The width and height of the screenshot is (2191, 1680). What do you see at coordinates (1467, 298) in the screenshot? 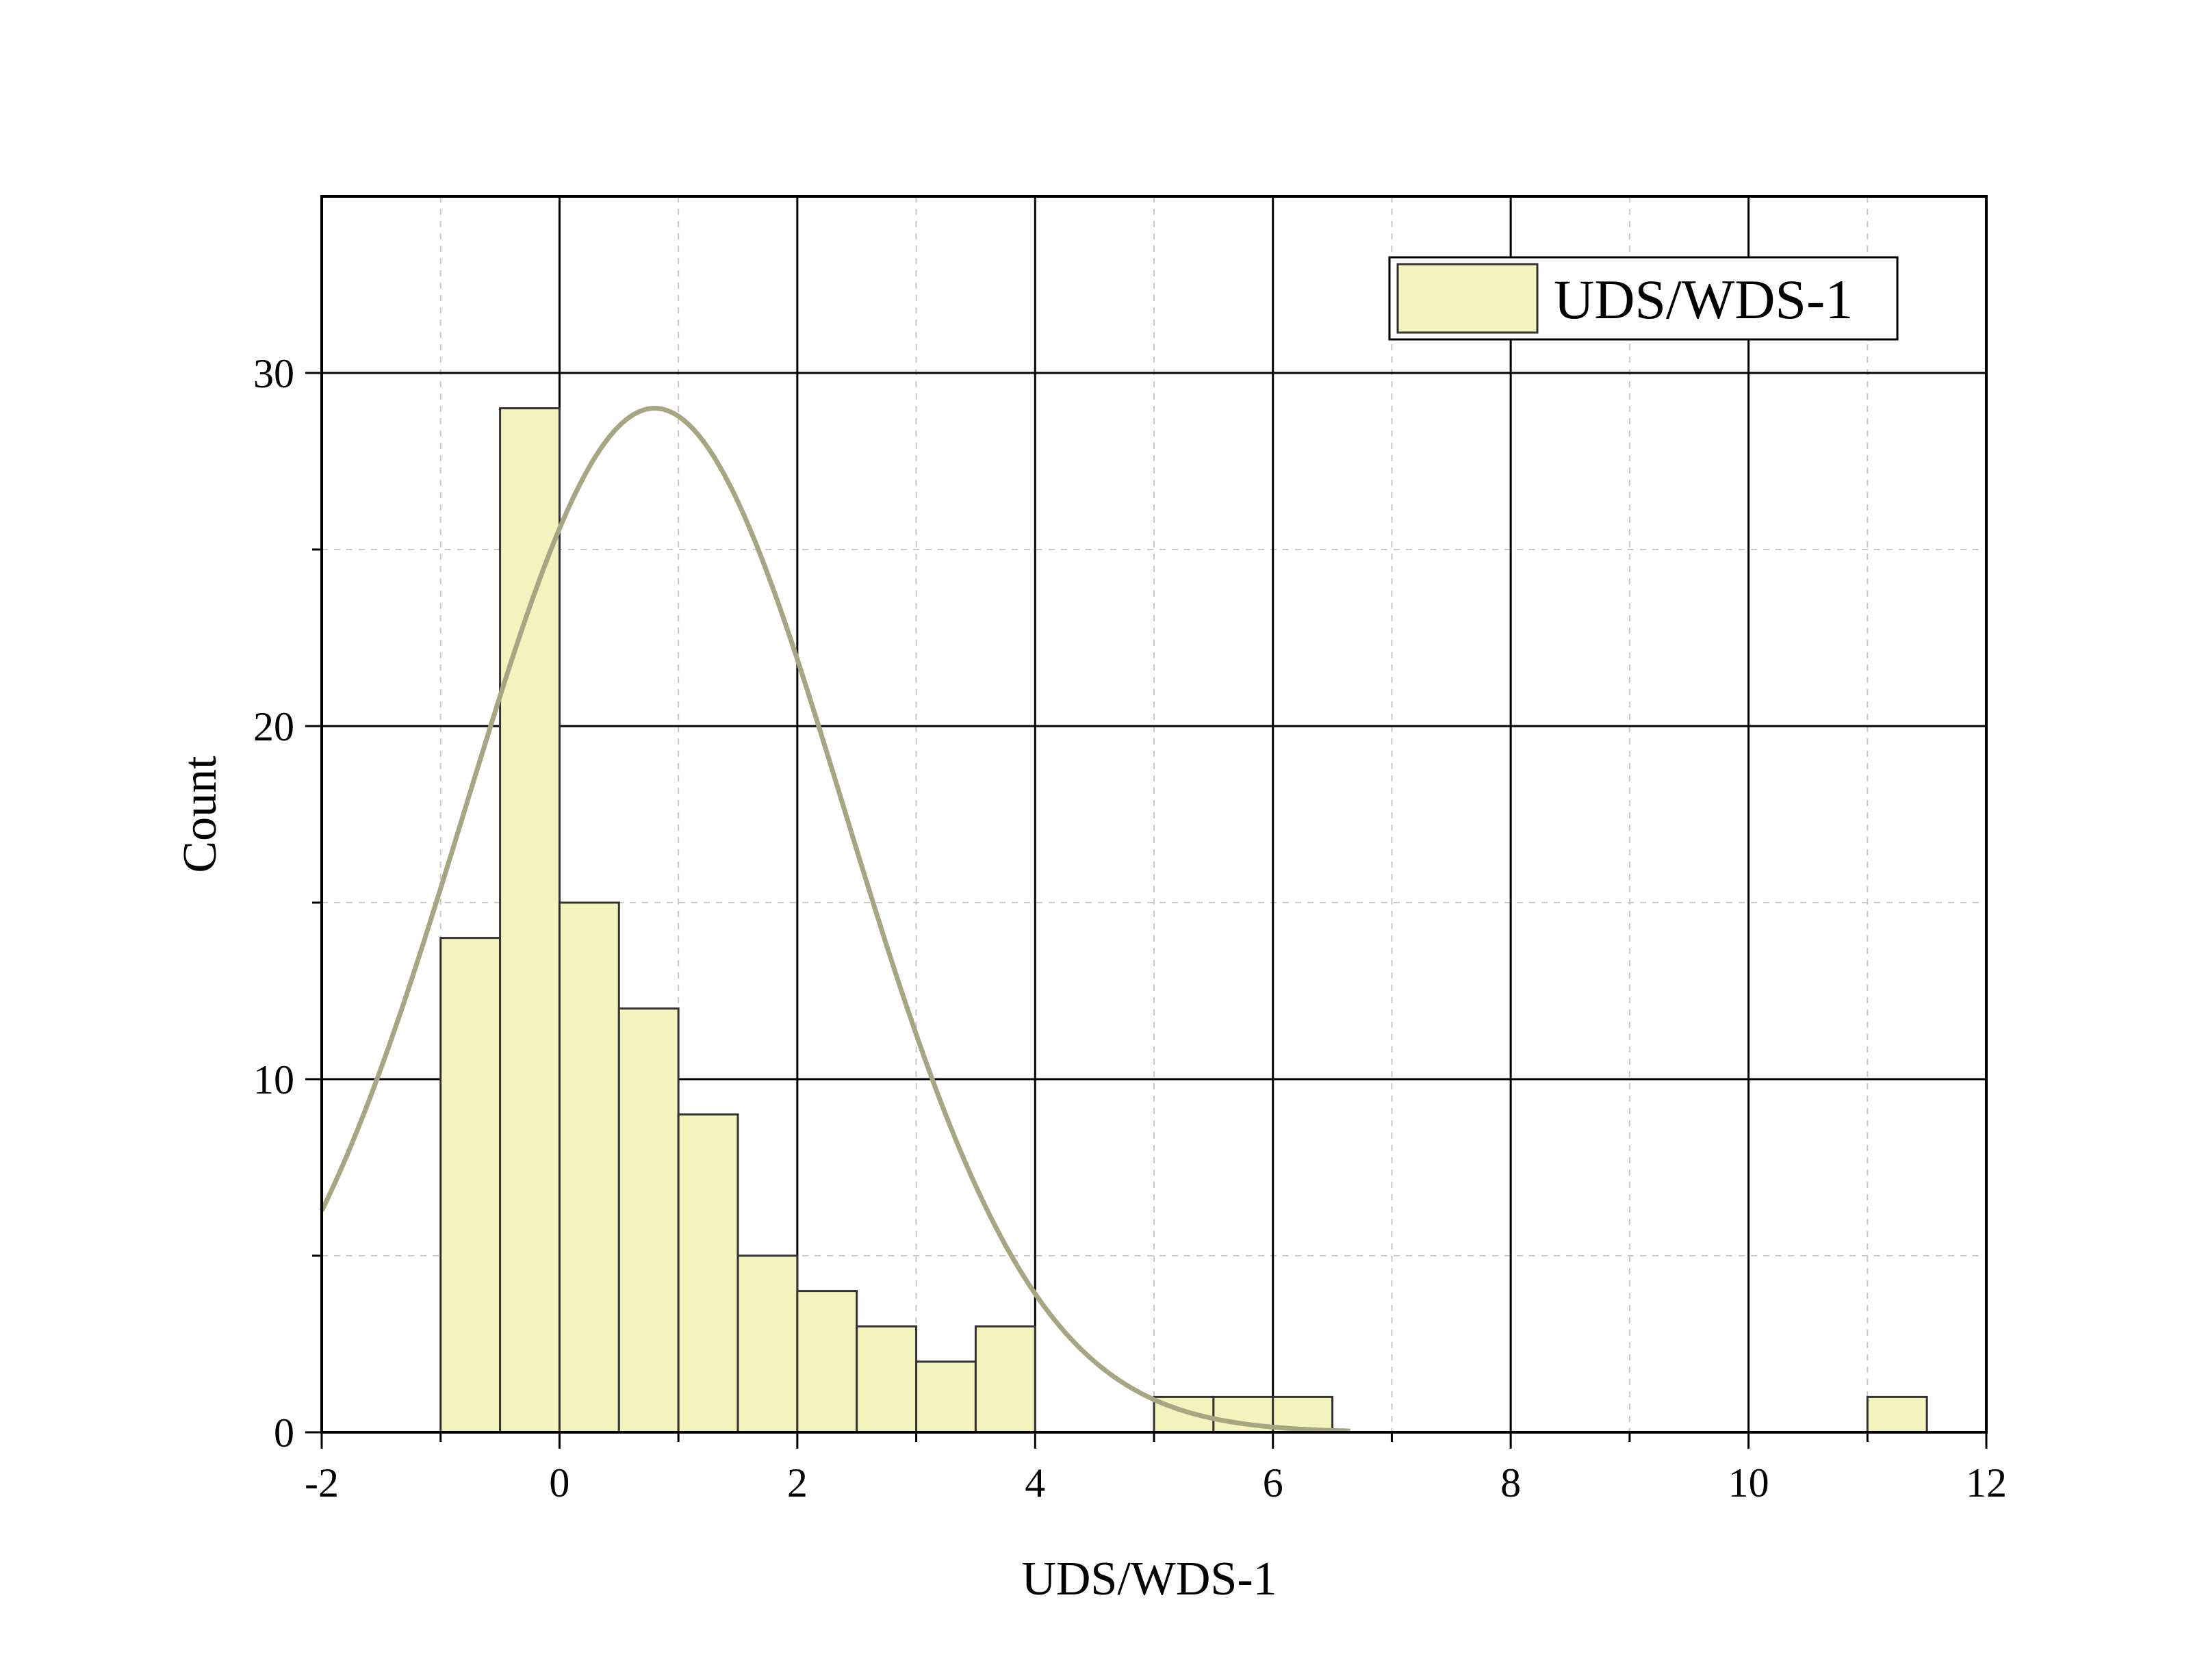
I see `legend-swatch` at bounding box center [1467, 298].